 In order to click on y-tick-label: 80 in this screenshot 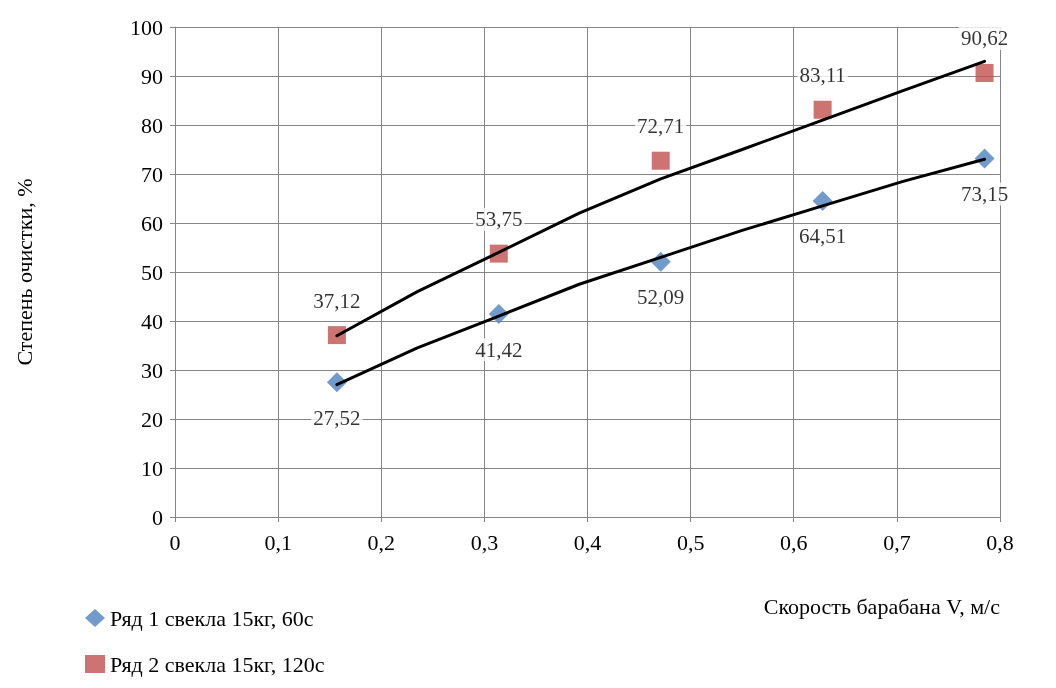, I will do `click(152, 125)`.